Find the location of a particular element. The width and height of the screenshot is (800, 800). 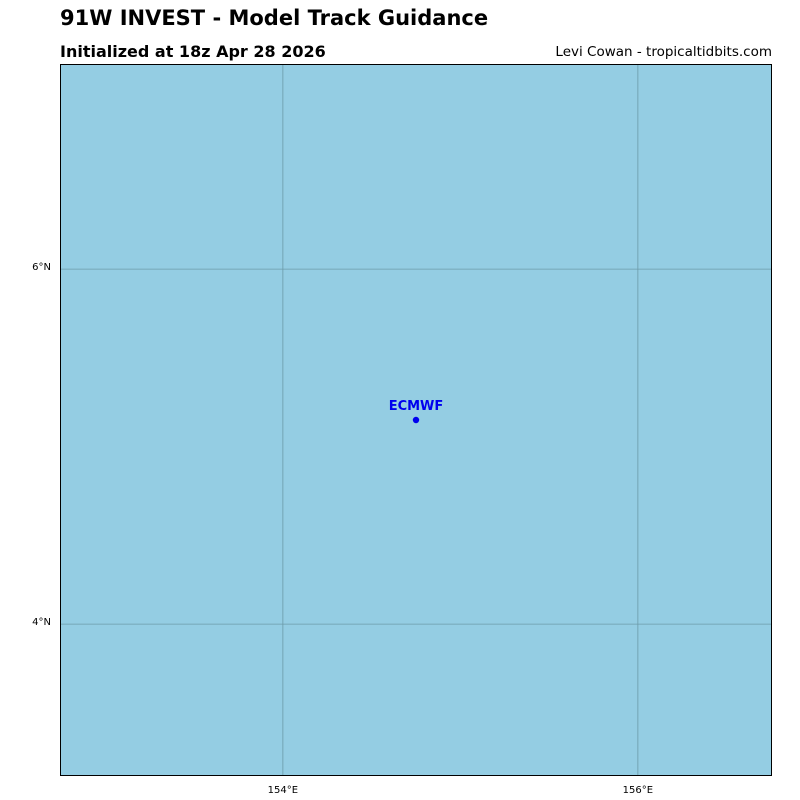

model-name-label: ECMWF is located at coordinates (416, 406).